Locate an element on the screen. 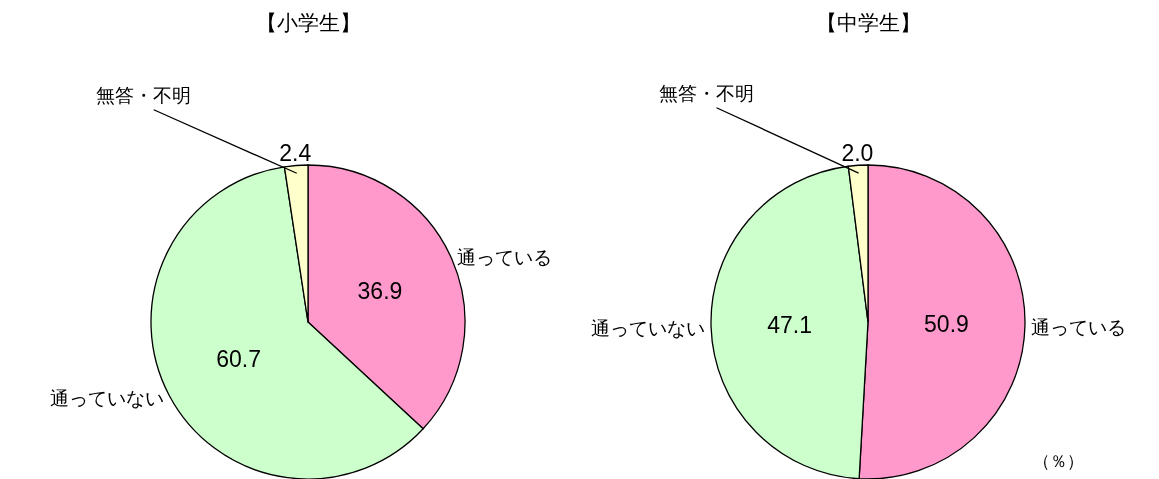  data-label: 50.9 is located at coordinates (946, 324).